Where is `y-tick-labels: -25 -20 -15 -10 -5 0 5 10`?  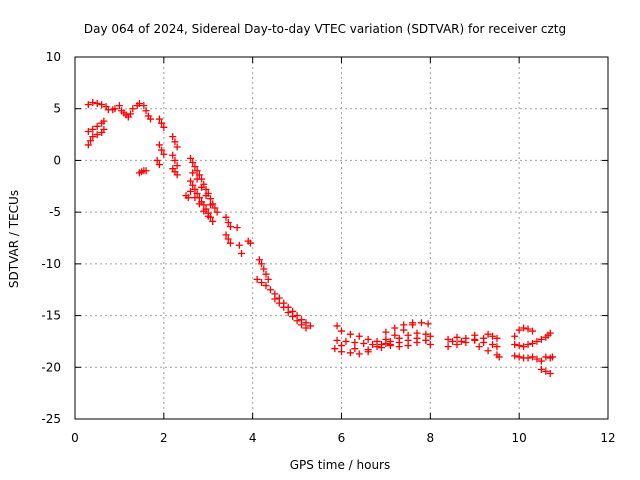 y-tick-labels: -25 -20 -15 -10 -5 0 5 10 is located at coordinates (51, 238).